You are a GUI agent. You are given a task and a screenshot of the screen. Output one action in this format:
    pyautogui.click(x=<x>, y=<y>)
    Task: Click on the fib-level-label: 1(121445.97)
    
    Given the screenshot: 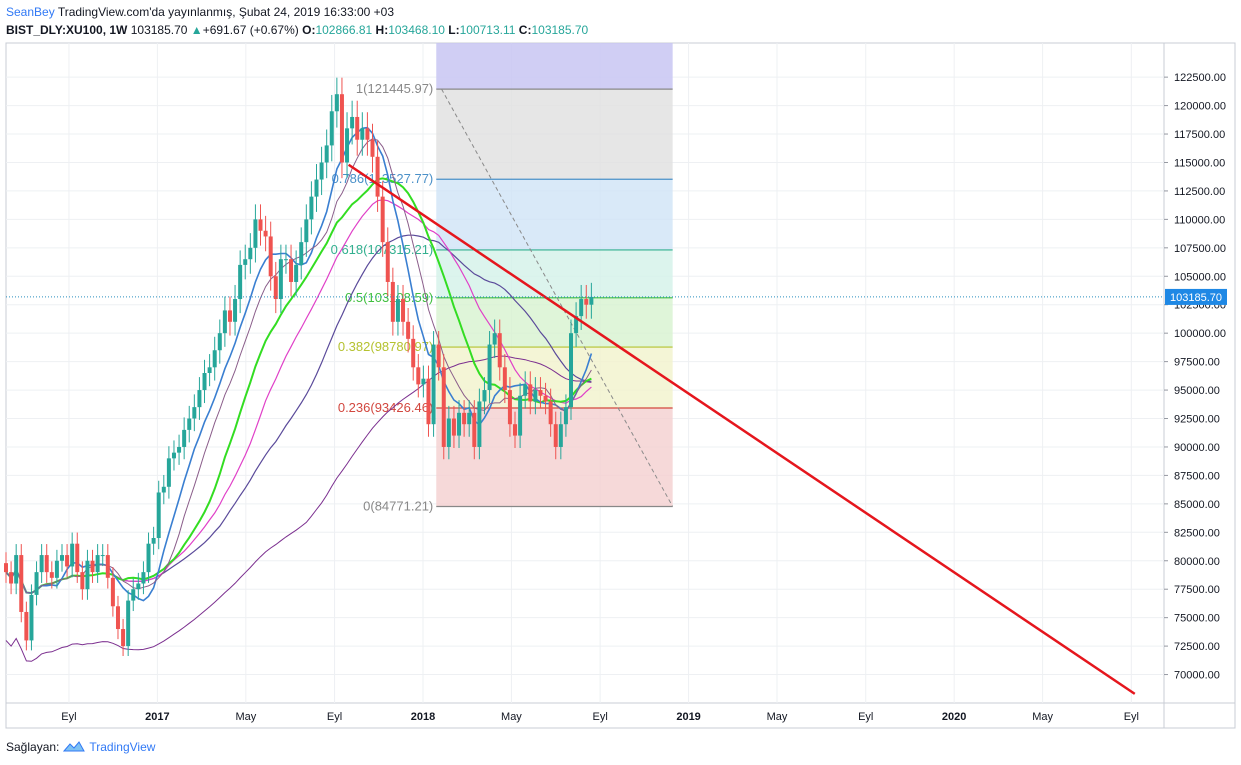 What is the action you would take?
    pyautogui.click(x=394, y=88)
    